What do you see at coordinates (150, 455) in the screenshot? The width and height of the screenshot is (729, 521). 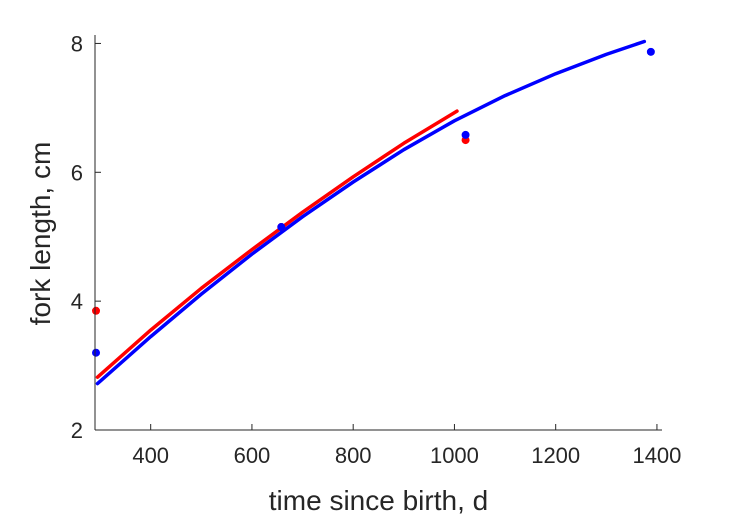 I see `x-tick-label: 400` at bounding box center [150, 455].